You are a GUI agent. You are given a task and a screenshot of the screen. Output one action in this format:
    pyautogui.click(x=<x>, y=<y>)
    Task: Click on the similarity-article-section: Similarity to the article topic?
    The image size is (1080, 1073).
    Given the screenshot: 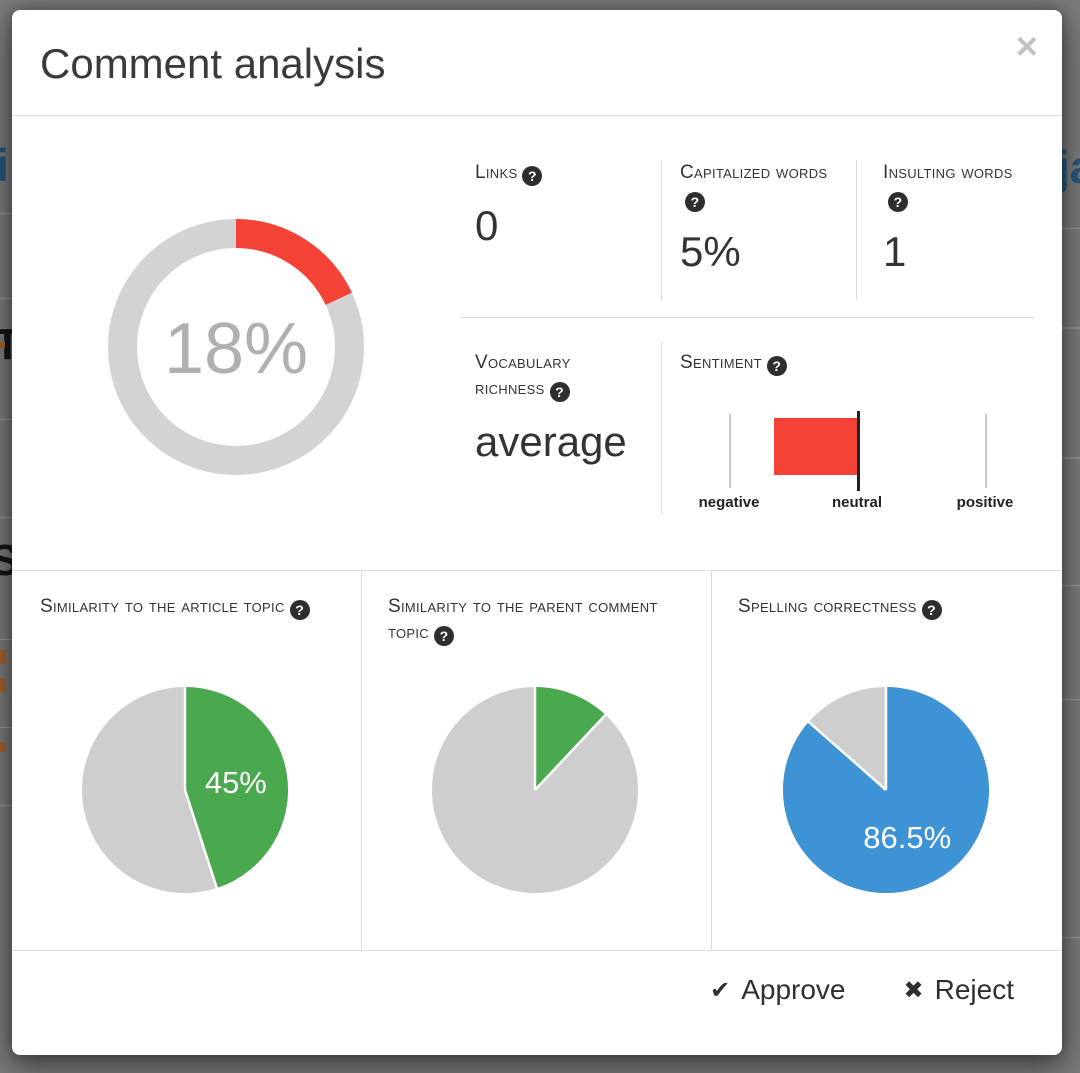 What is the action you would take?
    pyautogui.click(x=190, y=607)
    